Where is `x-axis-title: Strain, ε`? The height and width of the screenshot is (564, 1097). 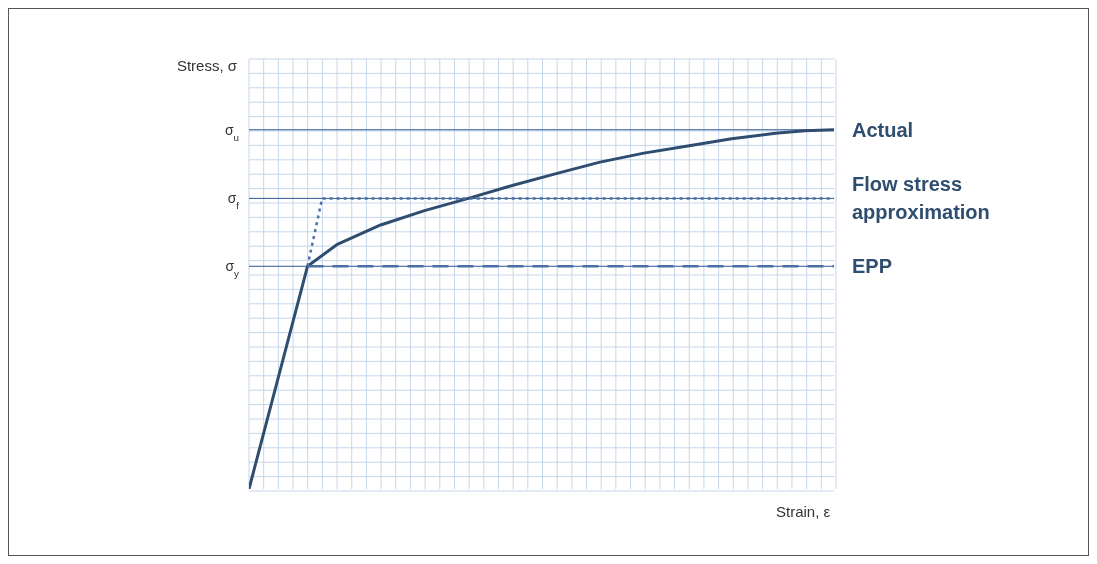
x-axis-title: Strain, ε is located at coordinates (803, 511).